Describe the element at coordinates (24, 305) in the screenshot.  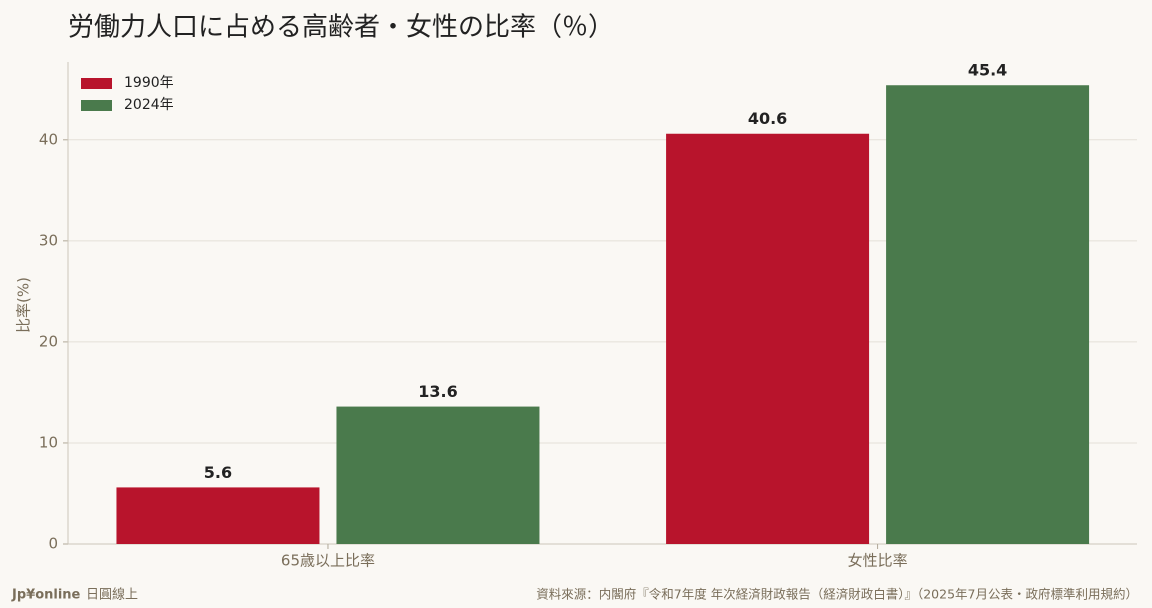
I see `y-axis-label: 比率(%)` at that location.